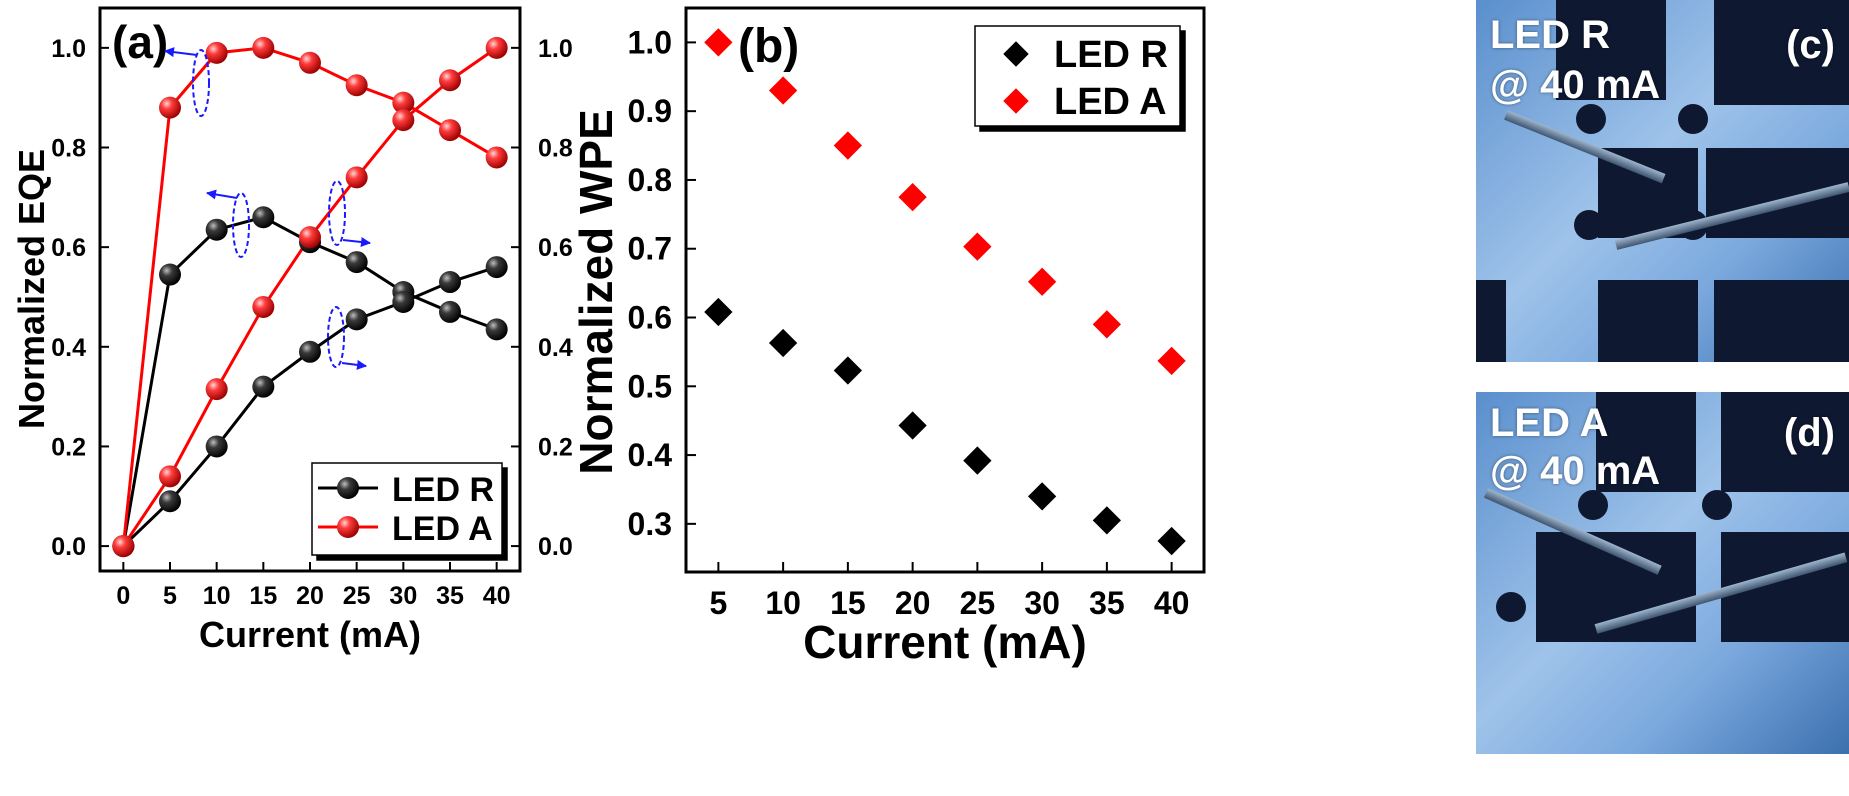 The width and height of the screenshot is (1849, 796). What do you see at coordinates (170, 596) in the screenshot?
I see `x-tick-label: 5` at bounding box center [170, 596].